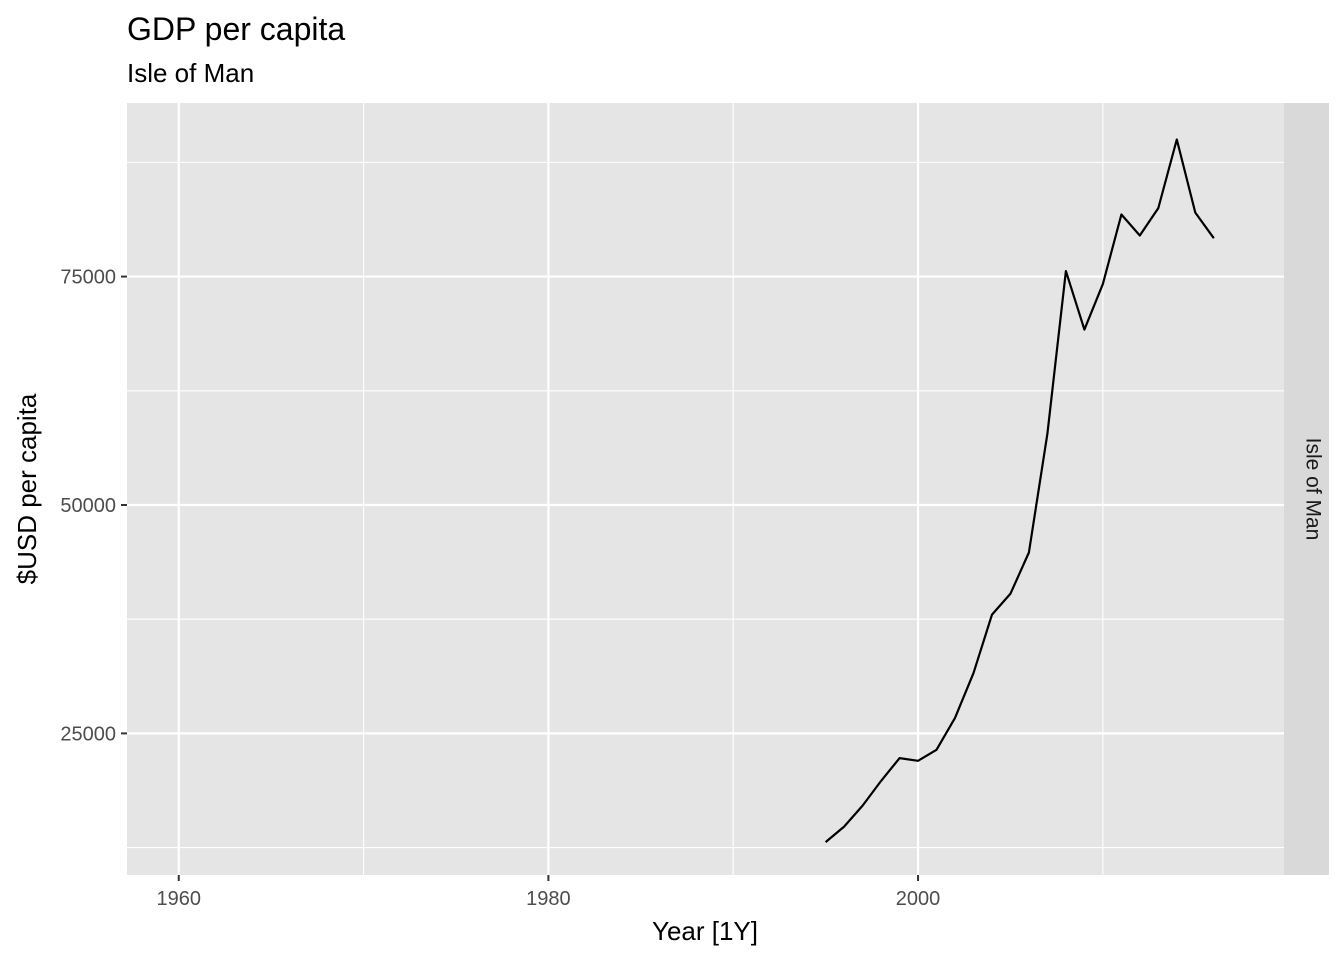  I want to click on chart-subtitle: Isle of Man, so click(190, 73).